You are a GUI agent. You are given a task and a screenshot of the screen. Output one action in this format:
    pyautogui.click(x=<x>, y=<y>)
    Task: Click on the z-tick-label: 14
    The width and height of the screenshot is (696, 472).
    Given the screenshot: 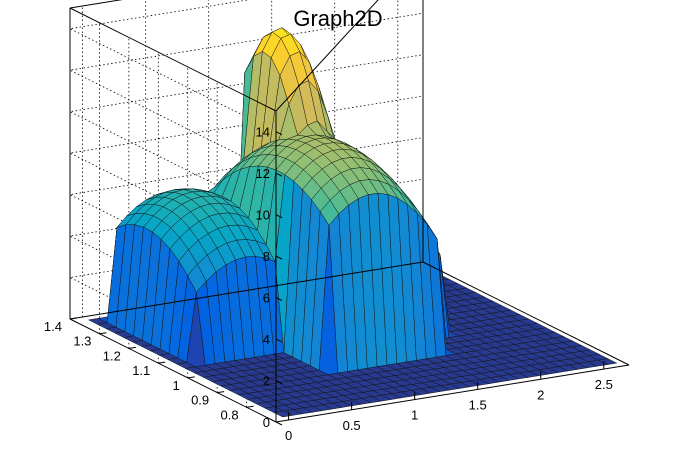 What is the action you would take?
    pyautogui.click(x=263, y=132)
    